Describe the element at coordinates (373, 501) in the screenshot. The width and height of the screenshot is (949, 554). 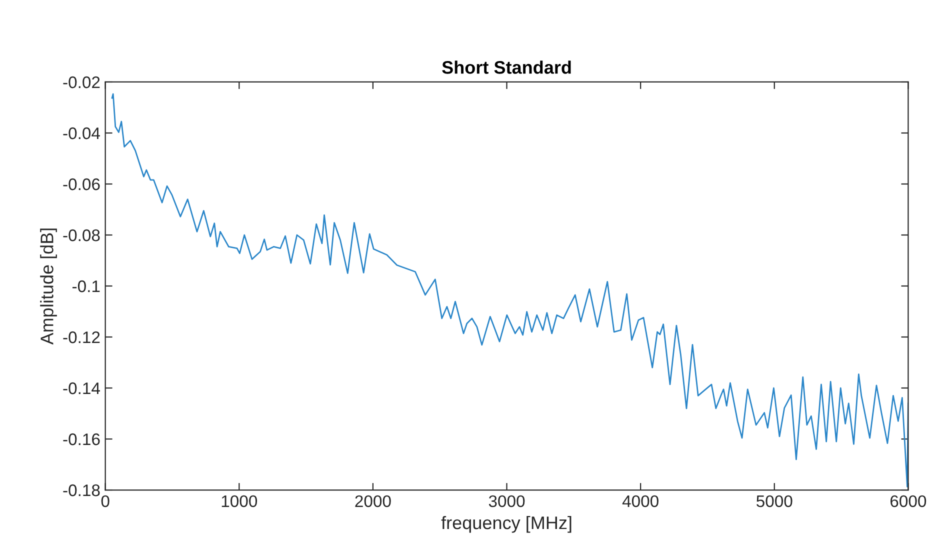
I see `x-tick-label: 2000` at that location.